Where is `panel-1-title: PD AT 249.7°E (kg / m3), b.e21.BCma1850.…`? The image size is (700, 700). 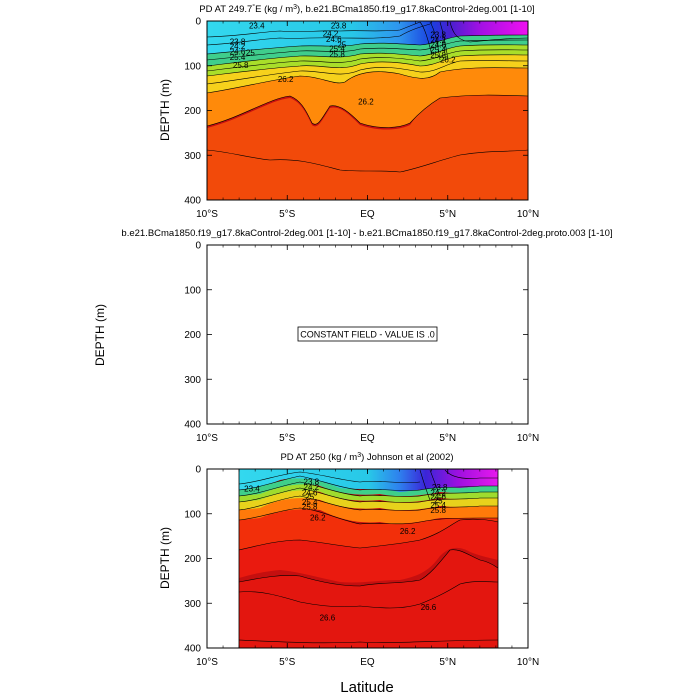
panel-1-title: PD AT 249.7°E (kg / m3), b.e21.BCma1850.… is located at coordinates (366, 9).